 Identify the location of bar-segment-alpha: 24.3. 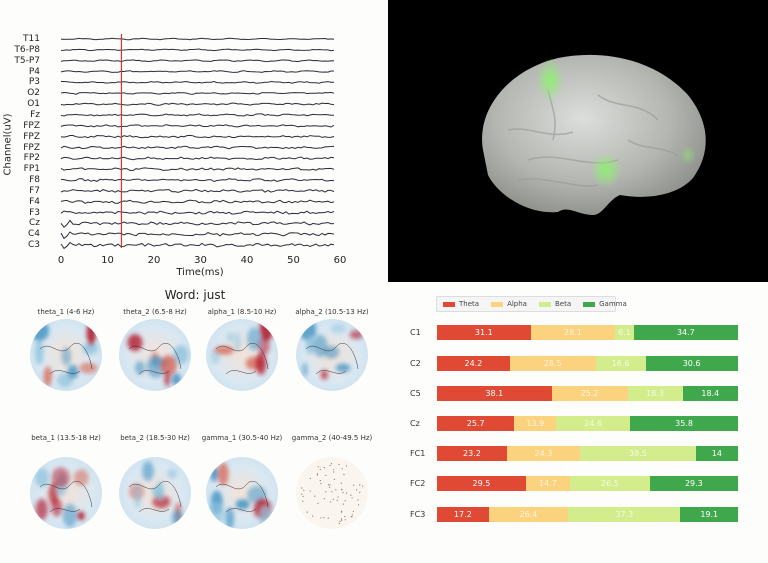
(543, 453).